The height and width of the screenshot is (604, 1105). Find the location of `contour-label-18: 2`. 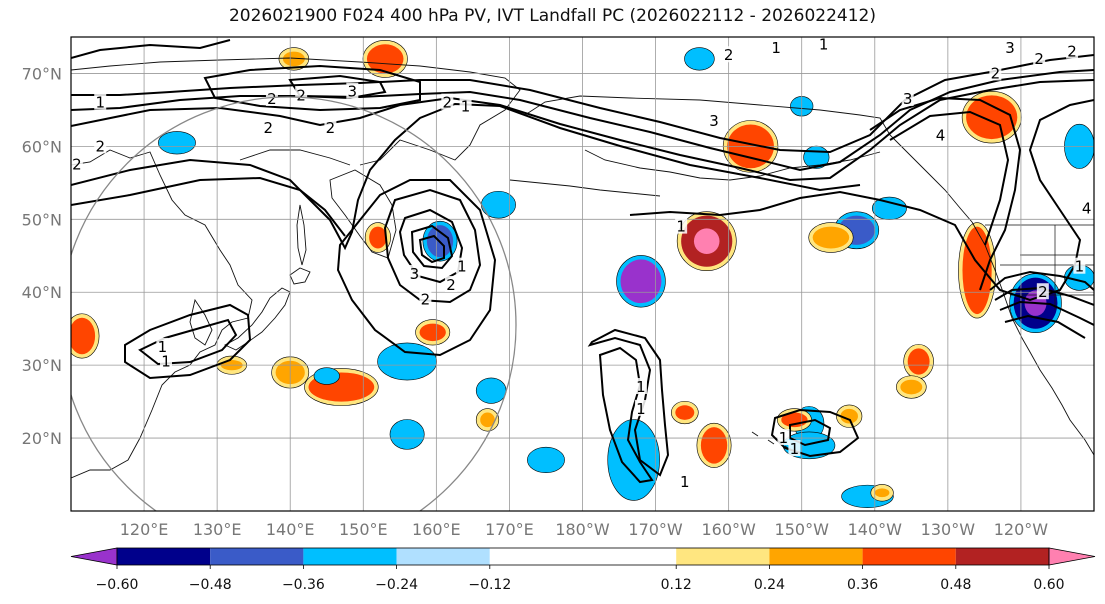

contour-label-18: 2 is located at coordinates (1039, 59).